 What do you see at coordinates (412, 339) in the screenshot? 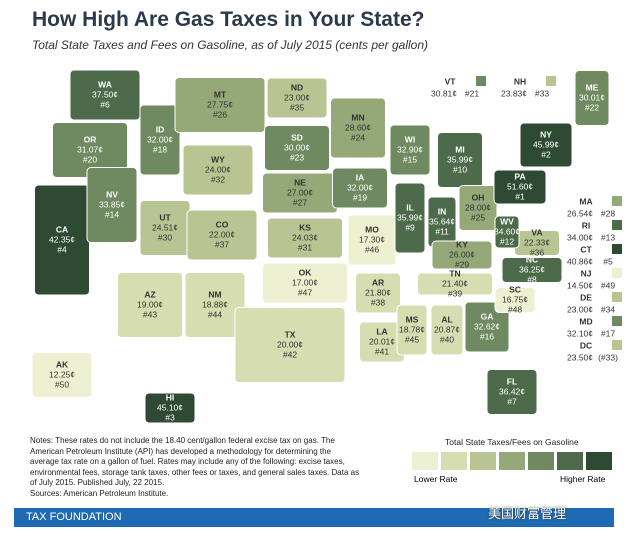
I see `state-rank: #45` at bounding box center [412, 339].